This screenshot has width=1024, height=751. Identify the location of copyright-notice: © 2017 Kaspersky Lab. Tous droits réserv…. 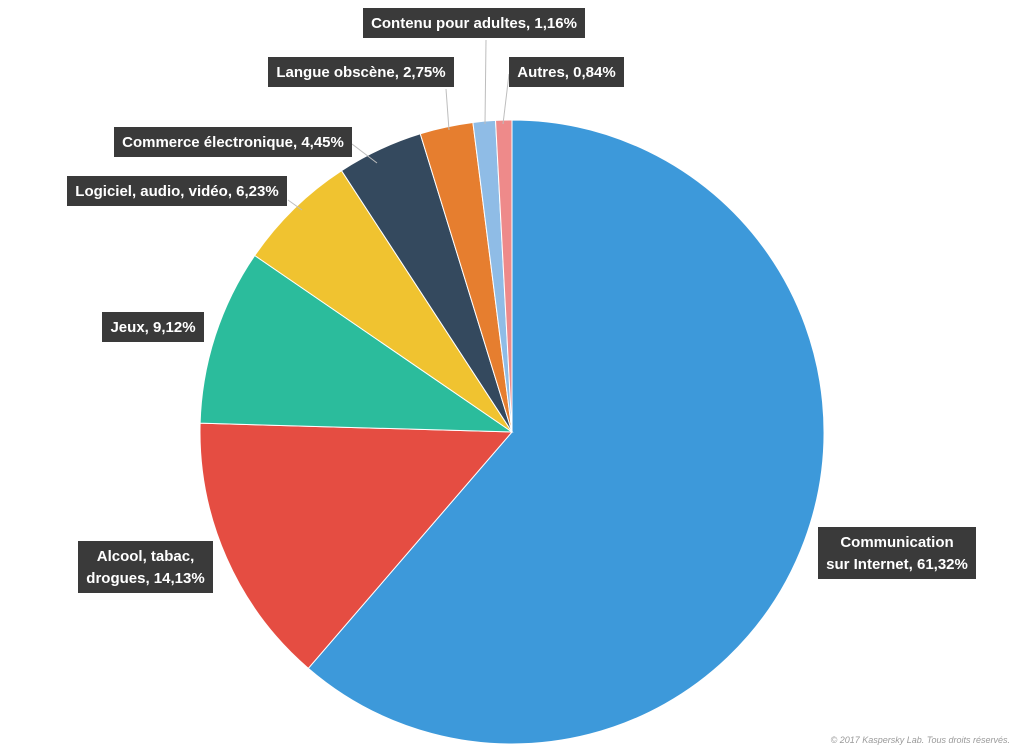
(920, 740).